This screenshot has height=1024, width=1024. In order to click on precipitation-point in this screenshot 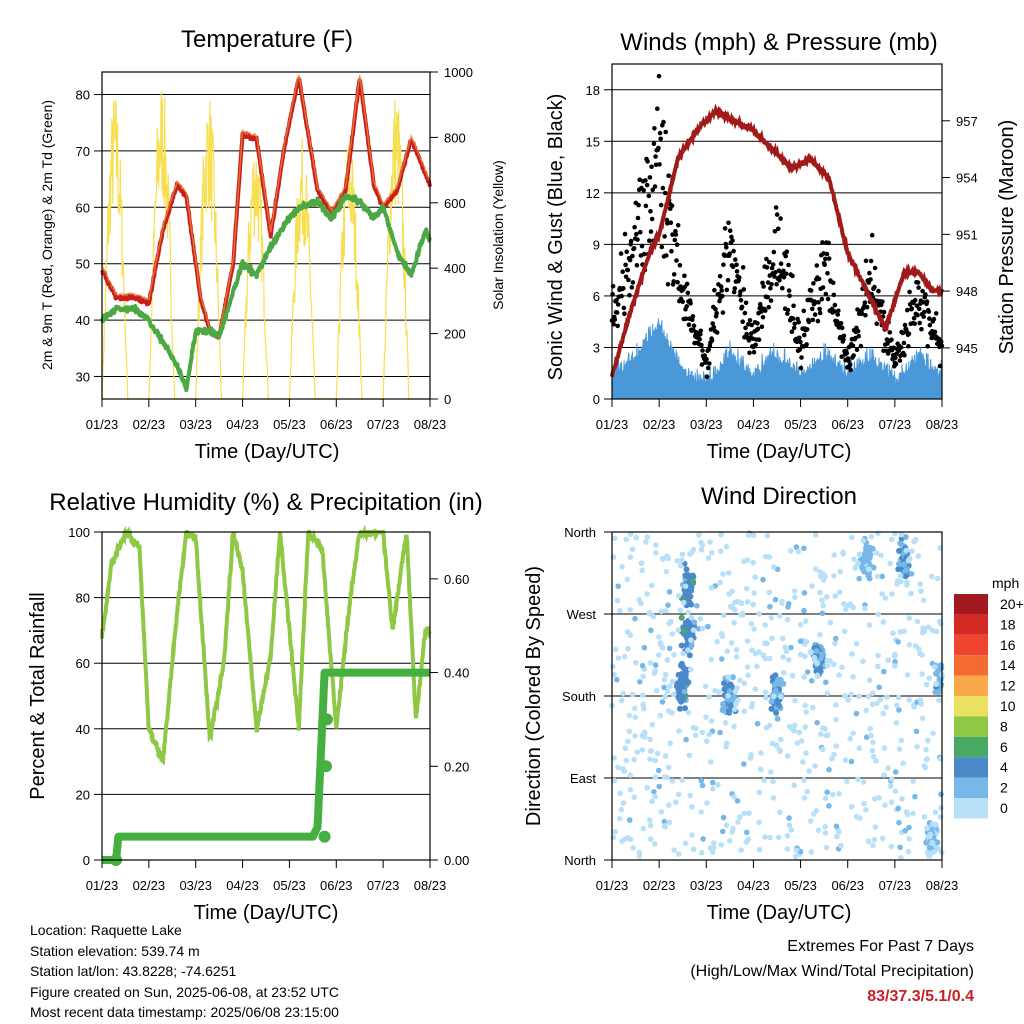, I will do `click(324, 836)`.